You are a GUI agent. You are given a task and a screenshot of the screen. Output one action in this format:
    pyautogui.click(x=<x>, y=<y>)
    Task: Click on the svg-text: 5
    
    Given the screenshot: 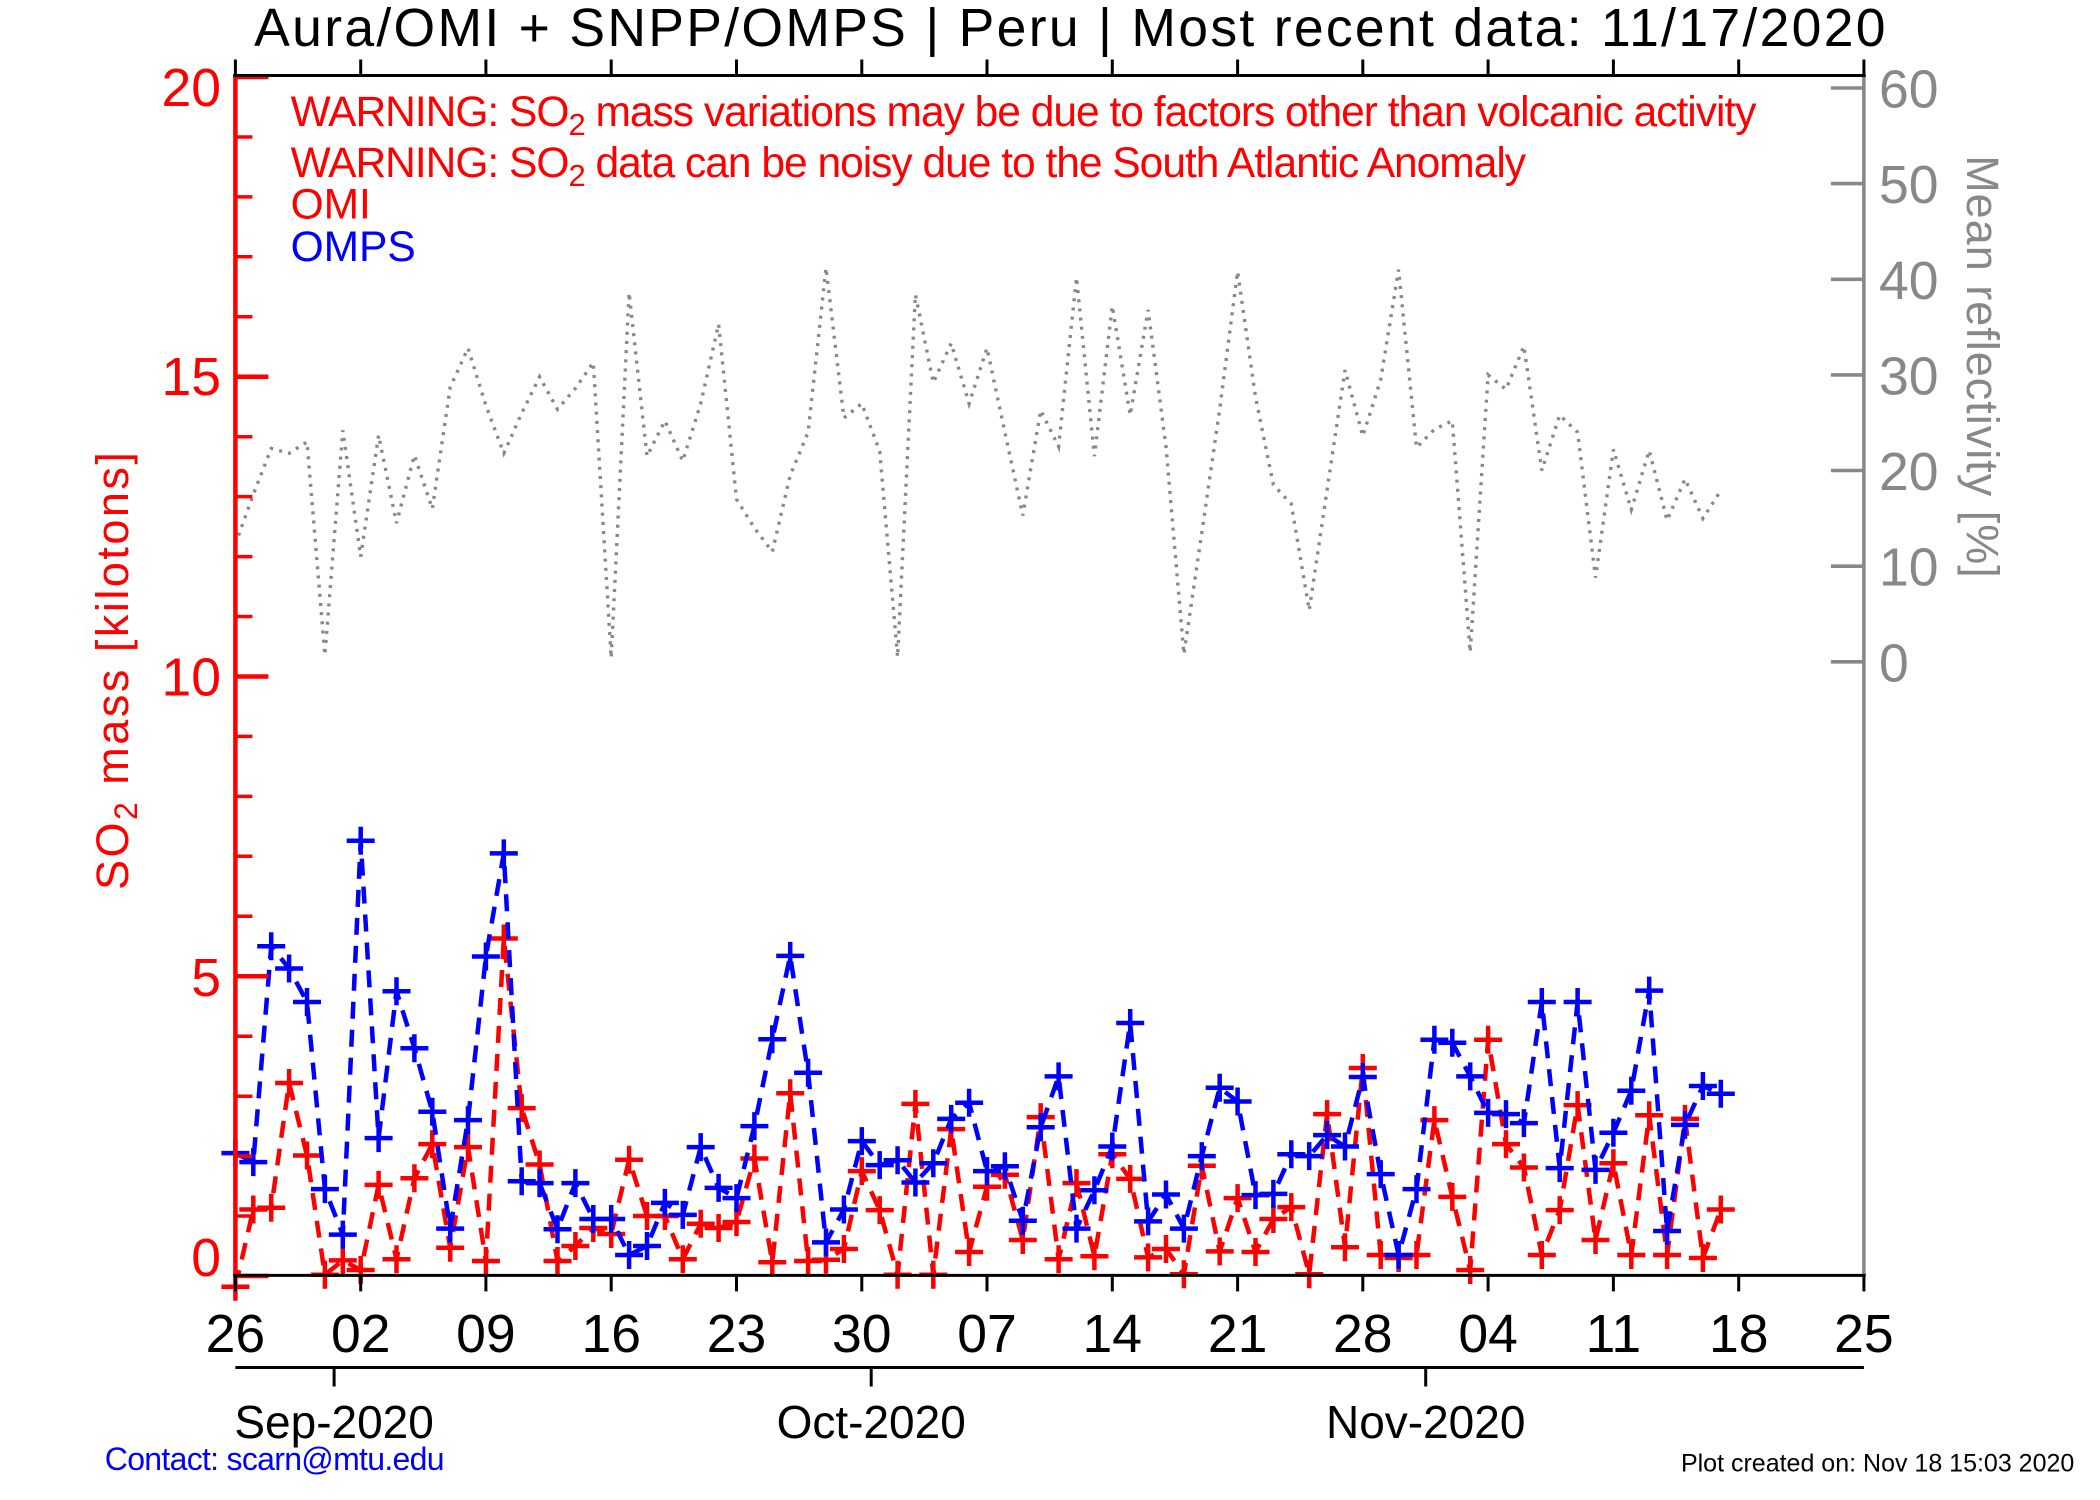 What is the action you would take?
    pyautogui.click(x=206, y=978)
    